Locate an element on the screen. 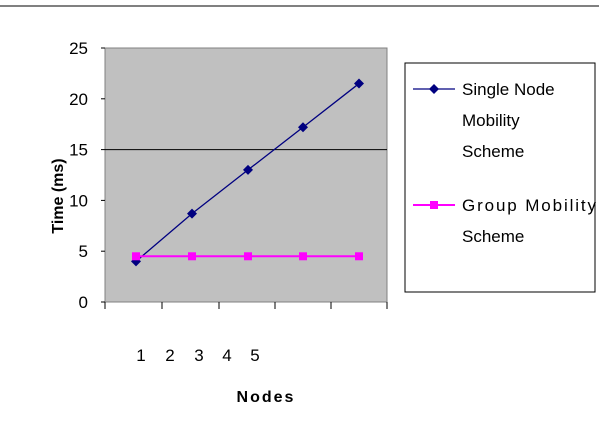 This screenshot has width=599, height=443. legend-label: Mobility is located at coordinates (491, 120).